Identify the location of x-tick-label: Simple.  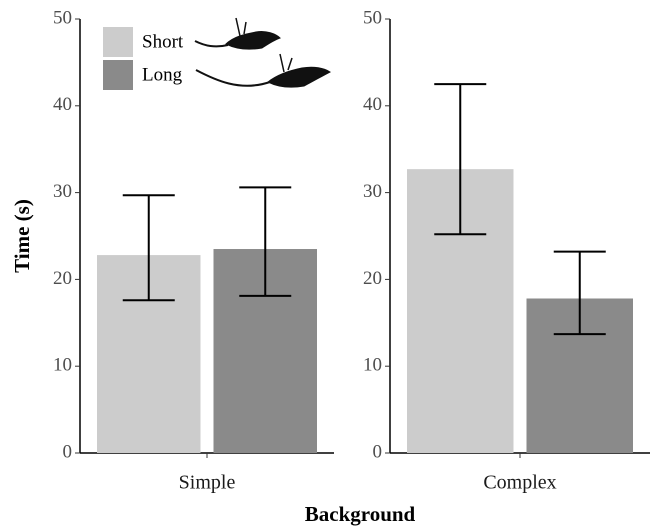
(207, 483).